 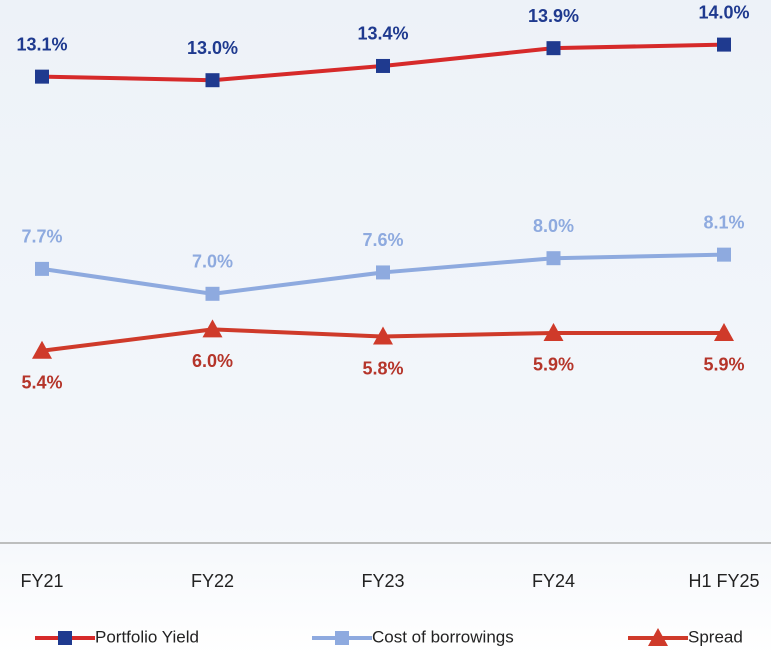 What do you see at coordinates (553, 581) in the screenshot?
I see `x-tick-label: FY24` at bounding box center [553, 581].